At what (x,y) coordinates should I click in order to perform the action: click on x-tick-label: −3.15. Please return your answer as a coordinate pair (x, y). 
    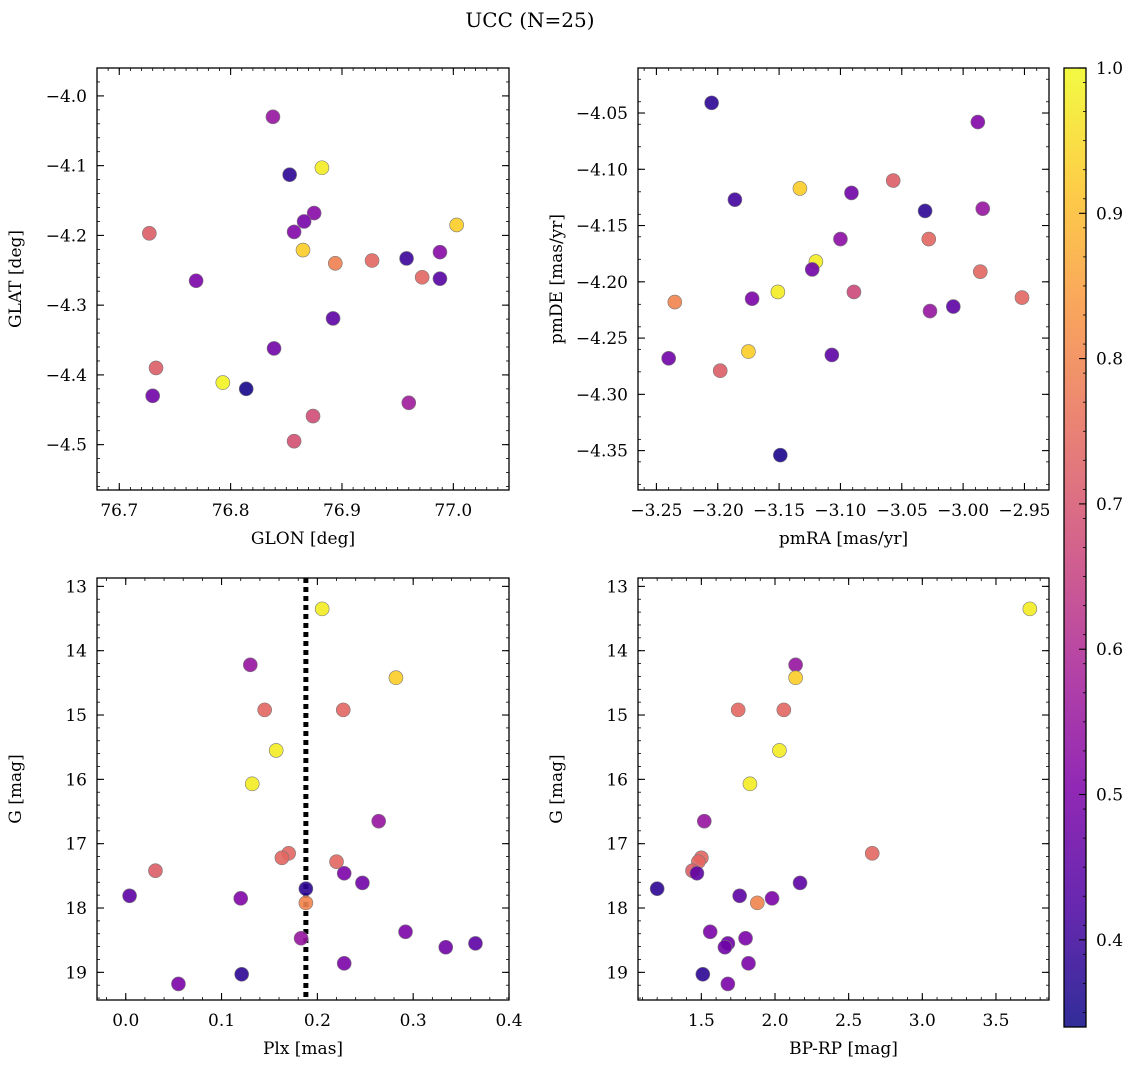
    Looking at the image, I should click on (779, 511).